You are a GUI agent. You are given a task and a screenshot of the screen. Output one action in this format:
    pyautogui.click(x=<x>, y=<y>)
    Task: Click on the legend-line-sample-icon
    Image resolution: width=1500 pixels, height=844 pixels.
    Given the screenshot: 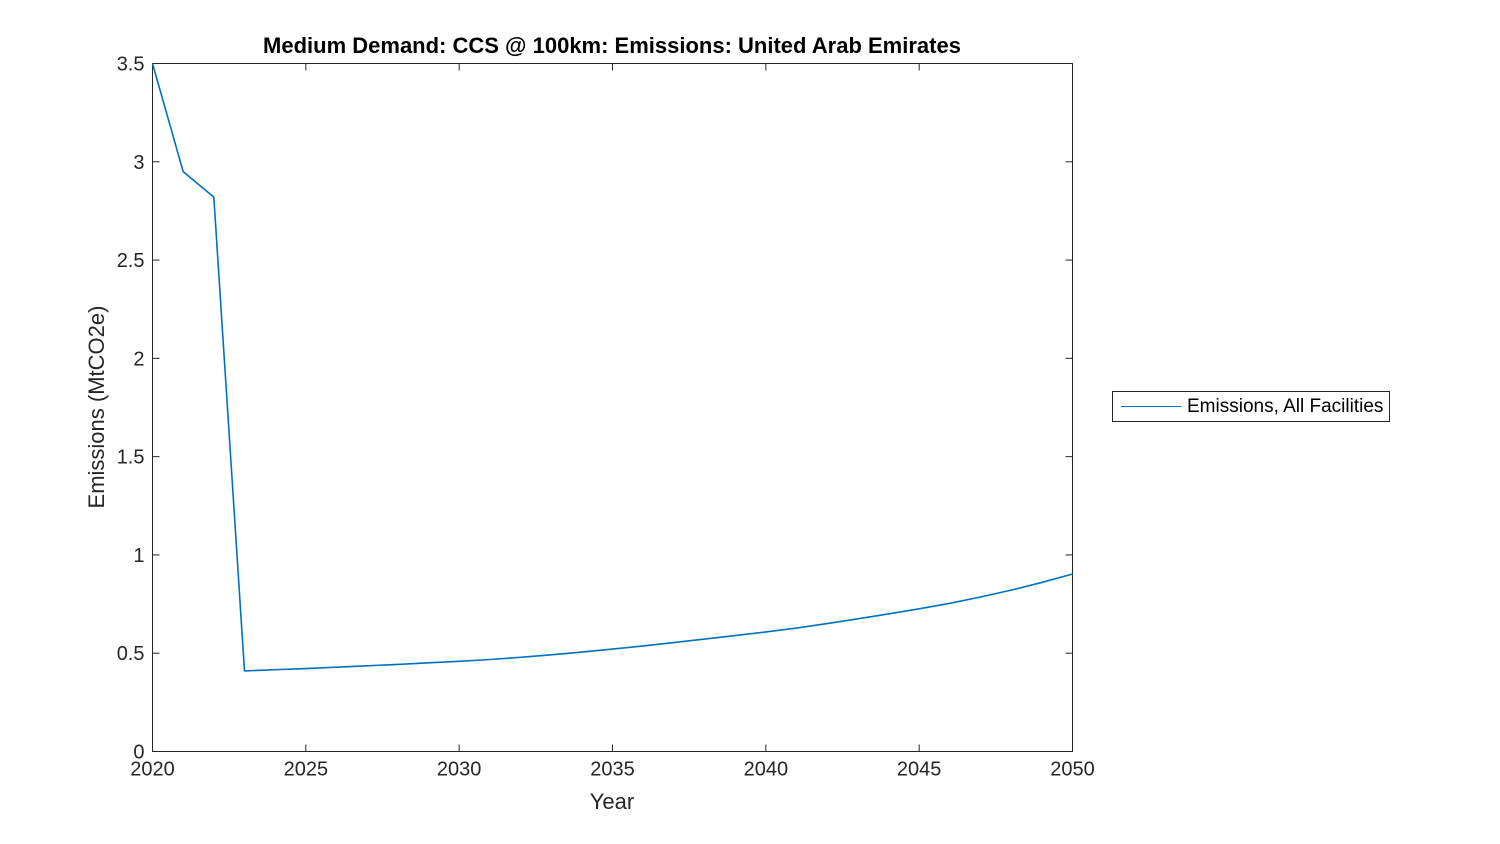 What is the action you would take?
    pyautogui.click(x=1151, y=406)
    